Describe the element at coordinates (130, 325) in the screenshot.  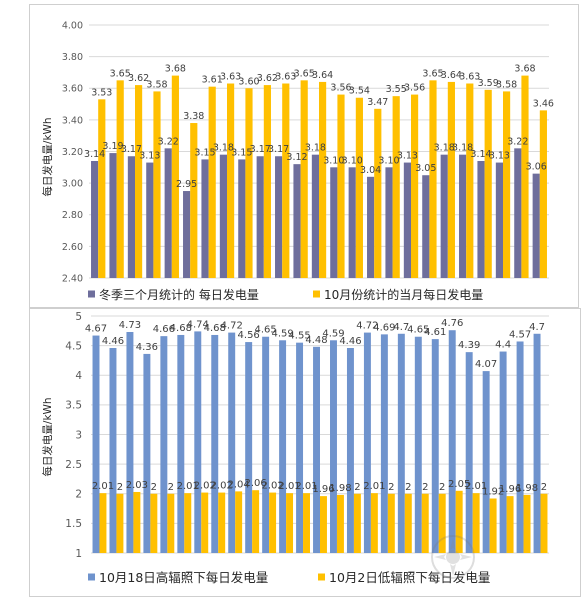
I see `data-label-series-1-item-3: 4.73` at that location.